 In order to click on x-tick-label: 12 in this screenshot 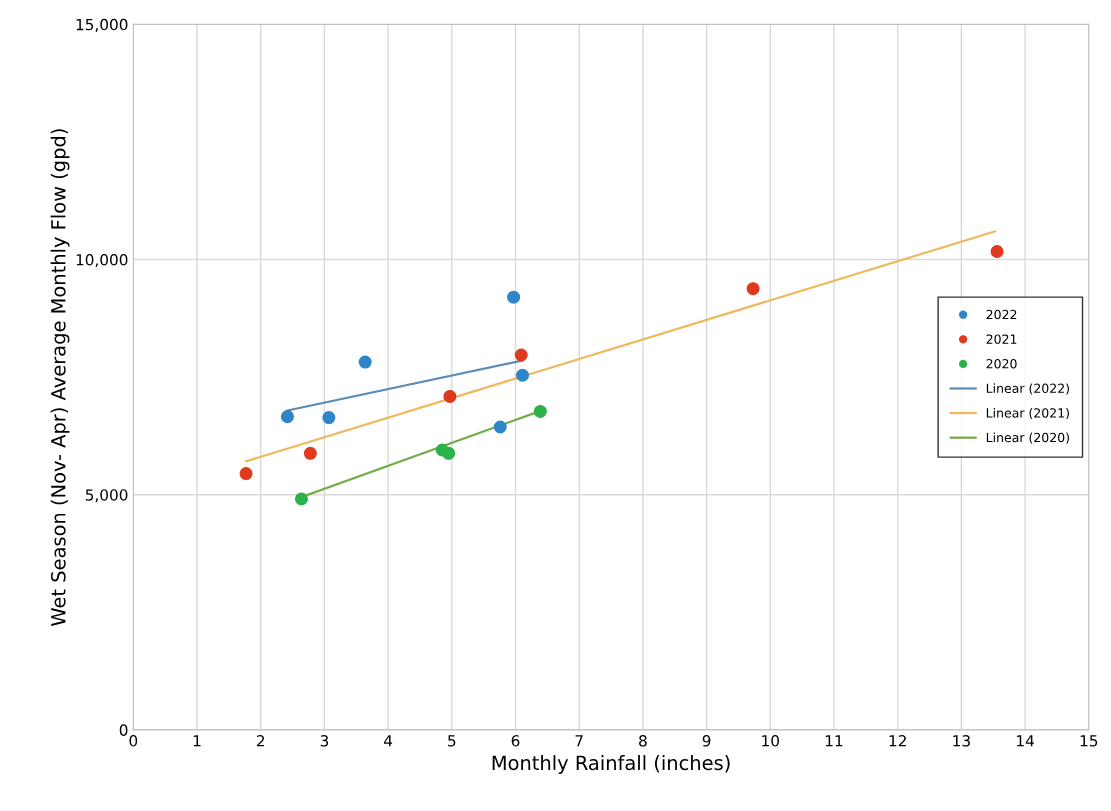, I will do `click(897, 741)`.